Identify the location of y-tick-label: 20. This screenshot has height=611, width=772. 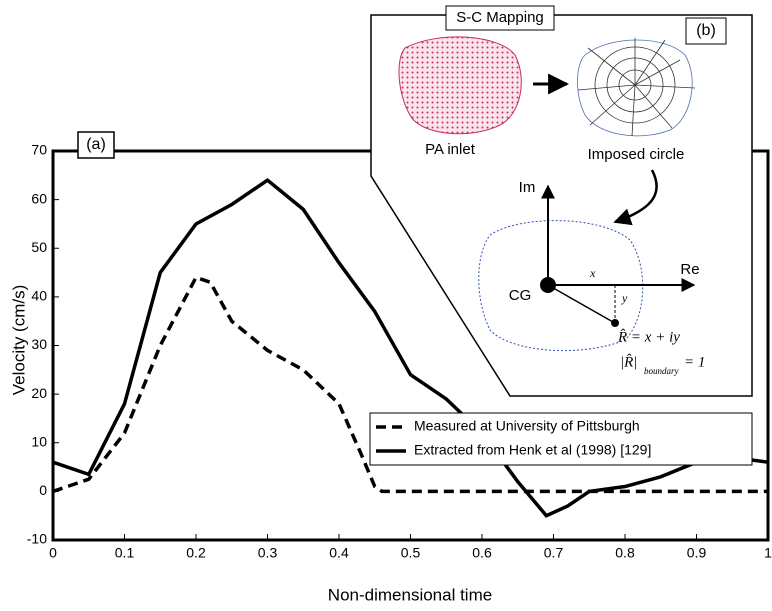
(39, 393).